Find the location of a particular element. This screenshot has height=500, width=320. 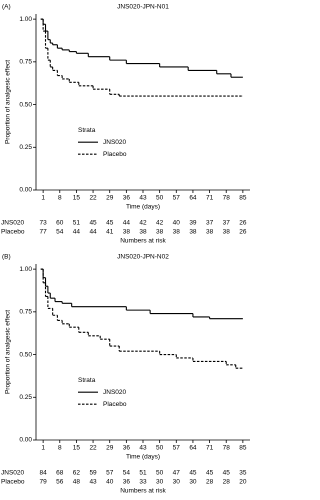

risk-value: 73 is located at coordinates (44, 223).